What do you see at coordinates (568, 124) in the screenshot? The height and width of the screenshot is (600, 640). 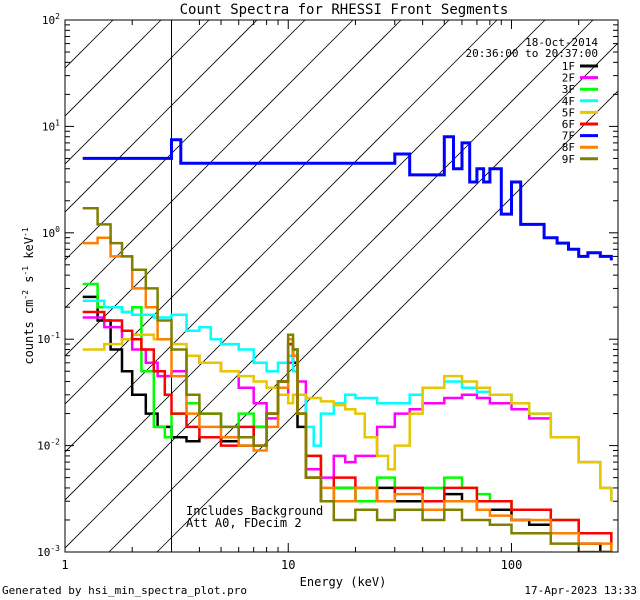 I see `legend-label-6f: 6F` at bounding box center [568, 124].